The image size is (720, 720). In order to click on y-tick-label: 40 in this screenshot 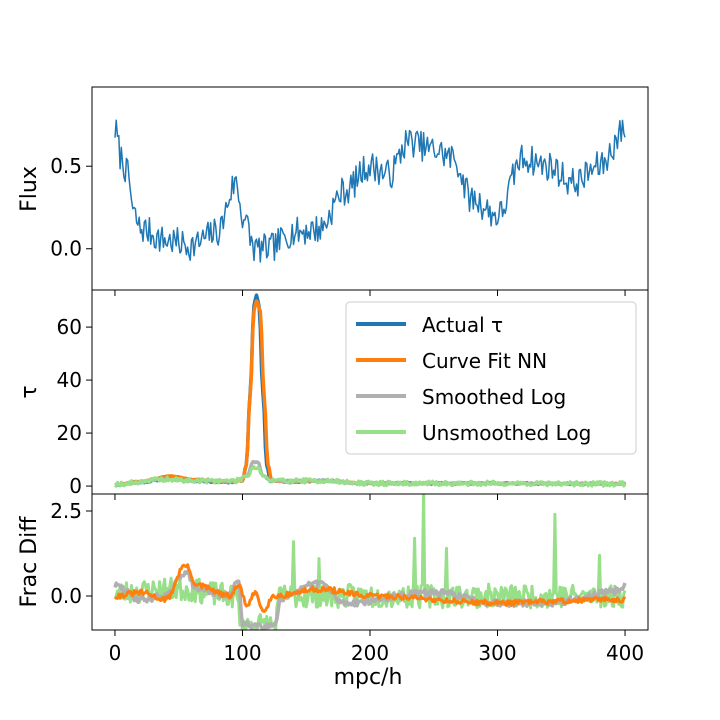, I will do `click(69, 380)`.